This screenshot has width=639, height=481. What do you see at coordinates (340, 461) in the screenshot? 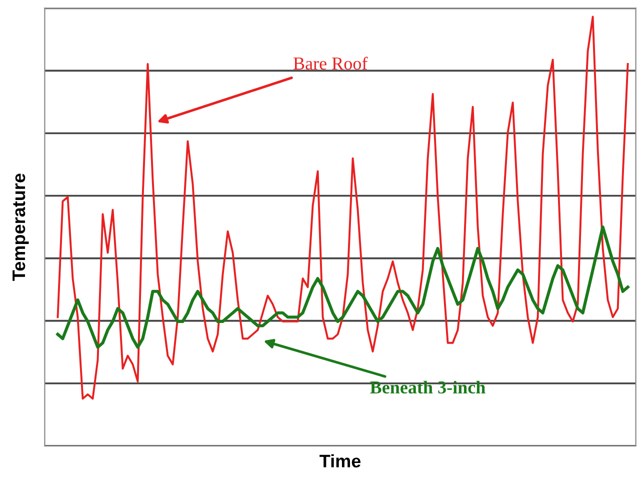
I see `x-axis-title: Time` at bounding box center [340, 461].